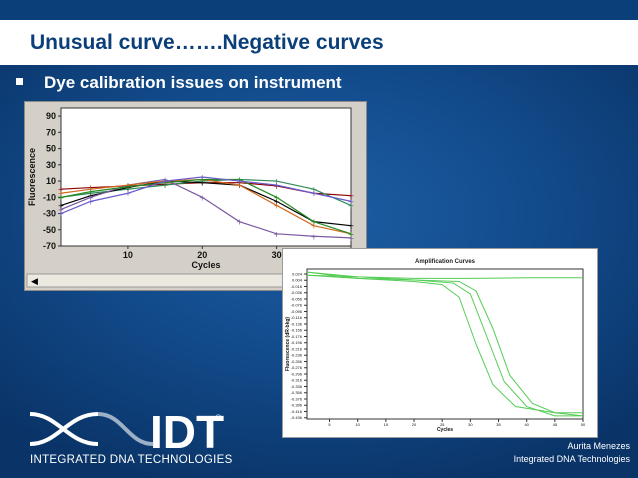  Describe the element at coordinates (49, 230) in the screenshot. I see `y-tick-label: -50` at that location.